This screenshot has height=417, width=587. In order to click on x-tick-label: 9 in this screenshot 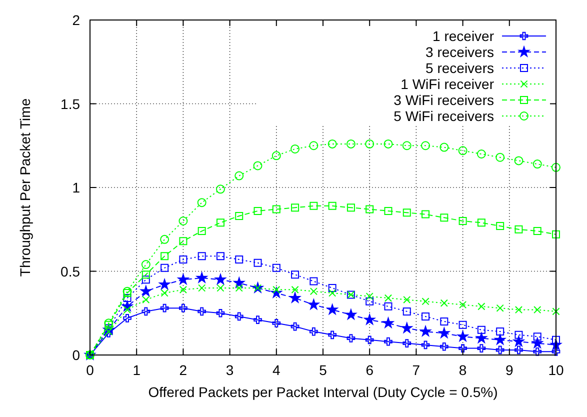, I will do `click(510, 370)`.